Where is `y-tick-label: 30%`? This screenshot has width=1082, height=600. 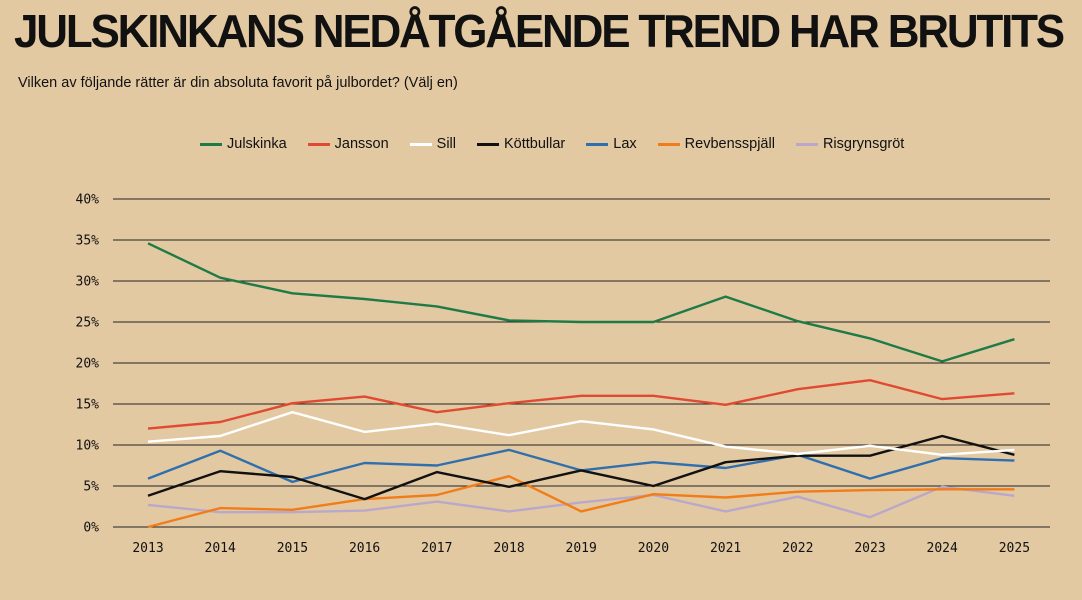 y-tick-label: 30% is located at coordinates (88, 282).